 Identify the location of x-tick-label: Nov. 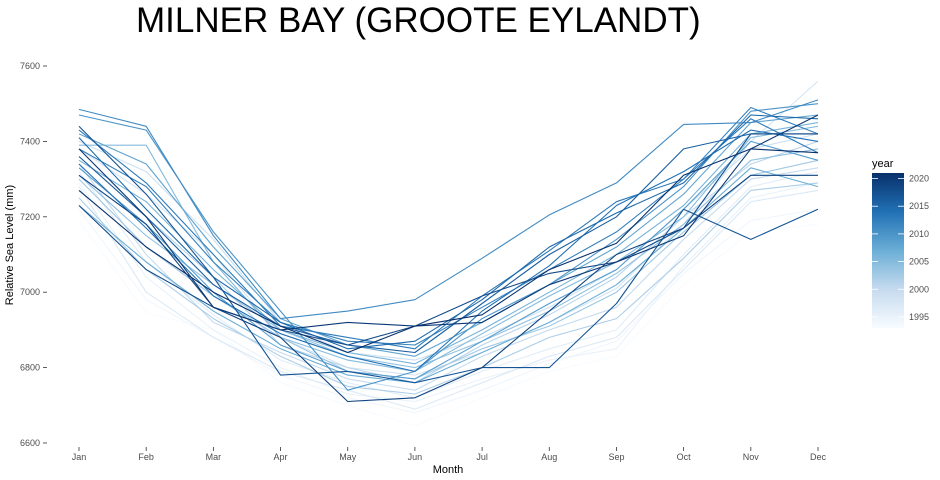
(751, 457).